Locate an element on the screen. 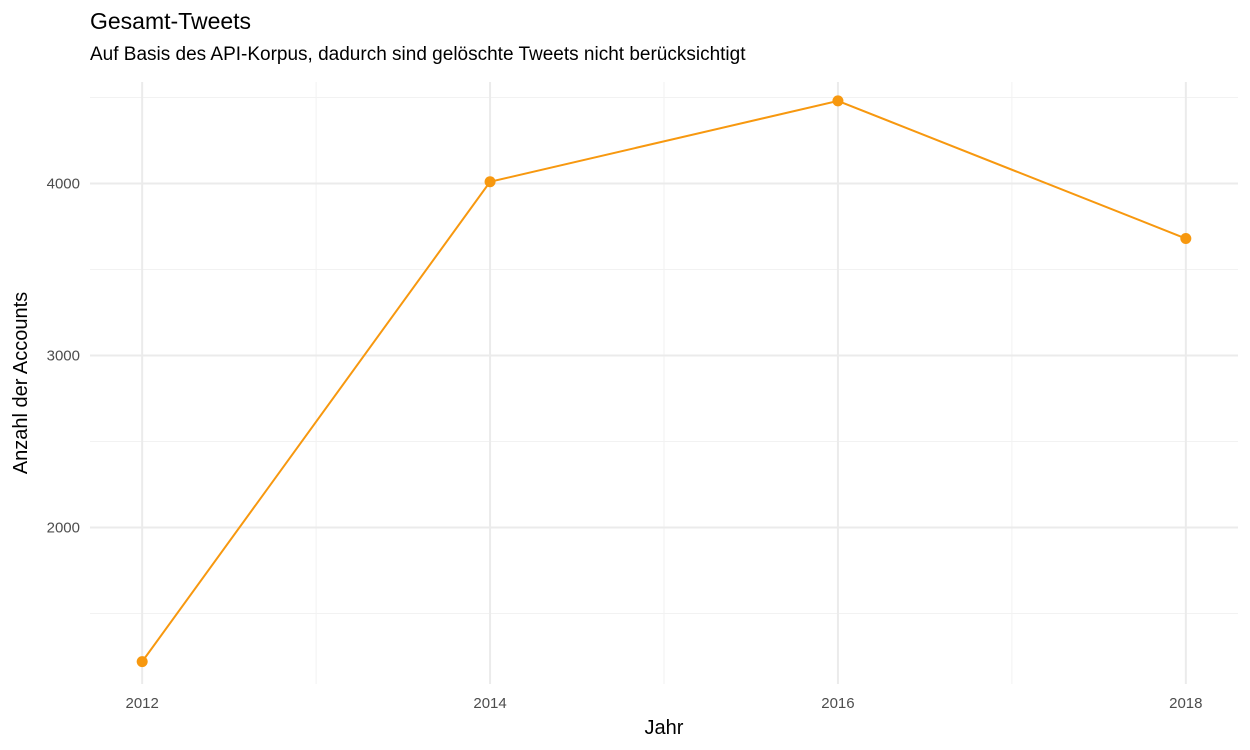  x-tick-label: 2012 is located at coordinates (141, 703).